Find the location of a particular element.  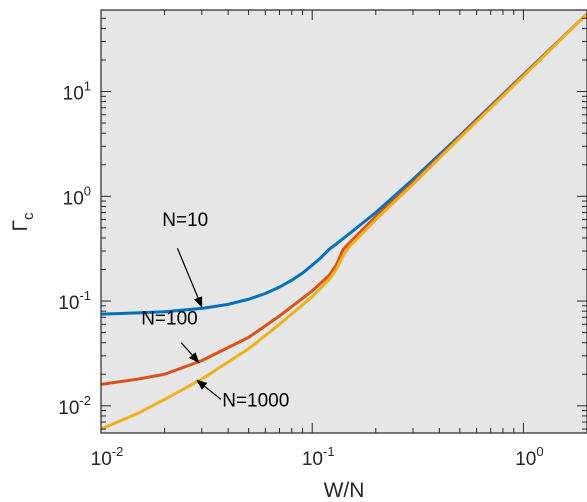

y-tick-label: 10⁻¹ is located at coordinates (74, 301).